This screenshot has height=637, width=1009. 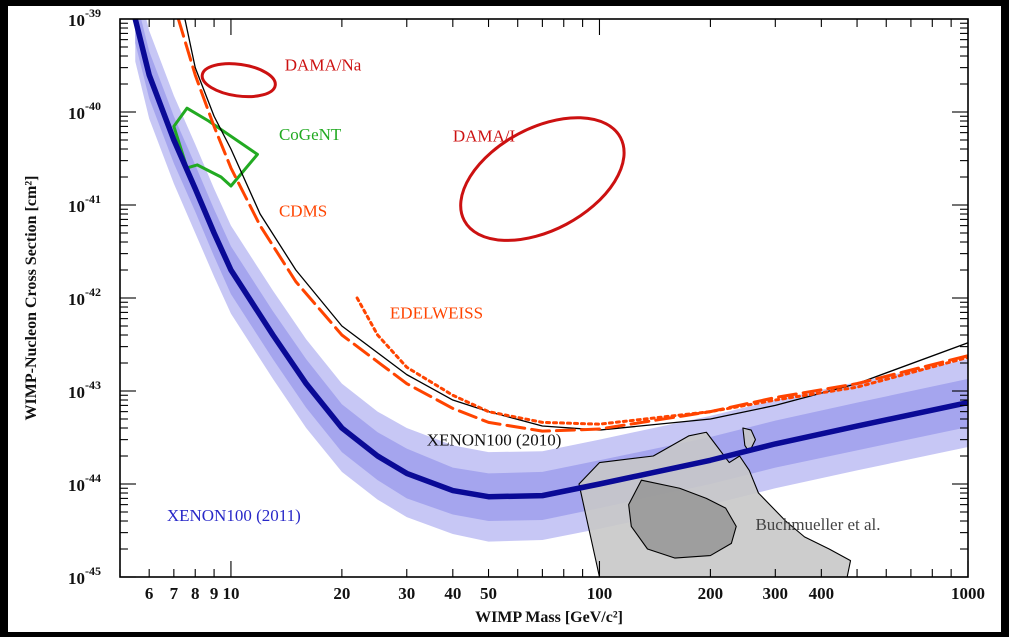 What do you see at coordinates (230, 593) in the screenshot?
I see `x-tick-label: 10` at bounding box center [230, 593].